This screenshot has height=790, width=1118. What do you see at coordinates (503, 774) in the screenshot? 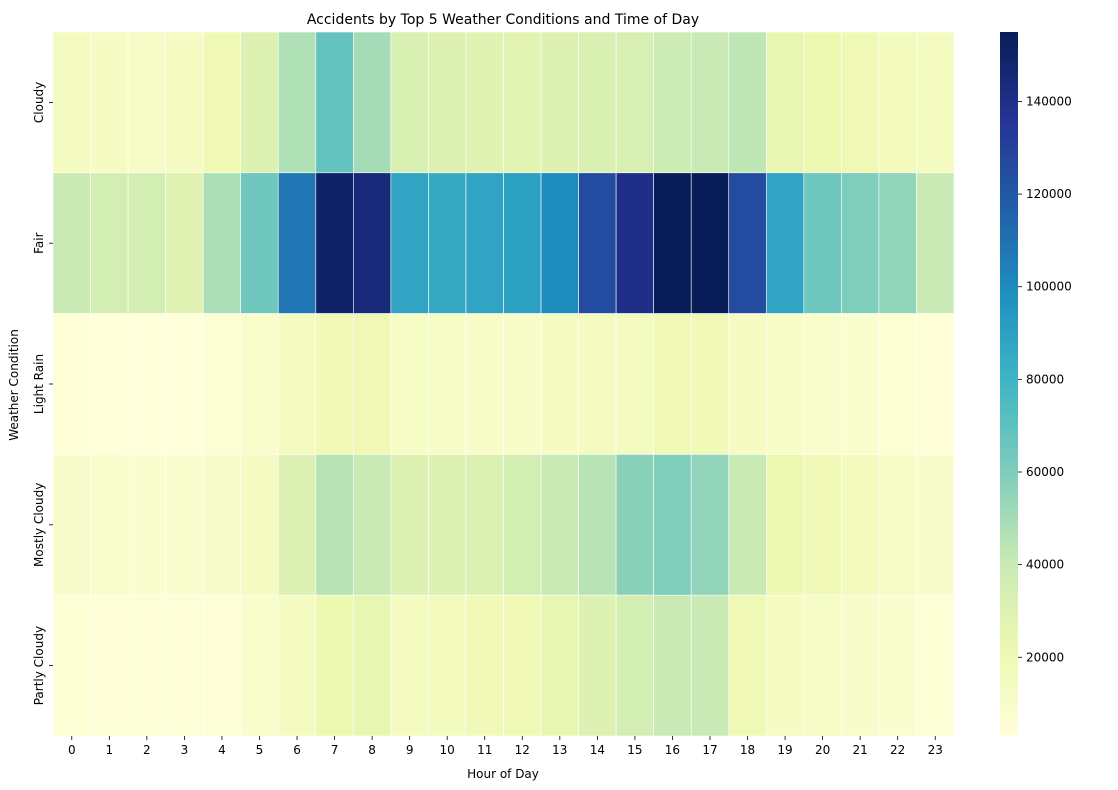
I see `x-axis-label: Hour of Day` at bounding box center [503, 774].